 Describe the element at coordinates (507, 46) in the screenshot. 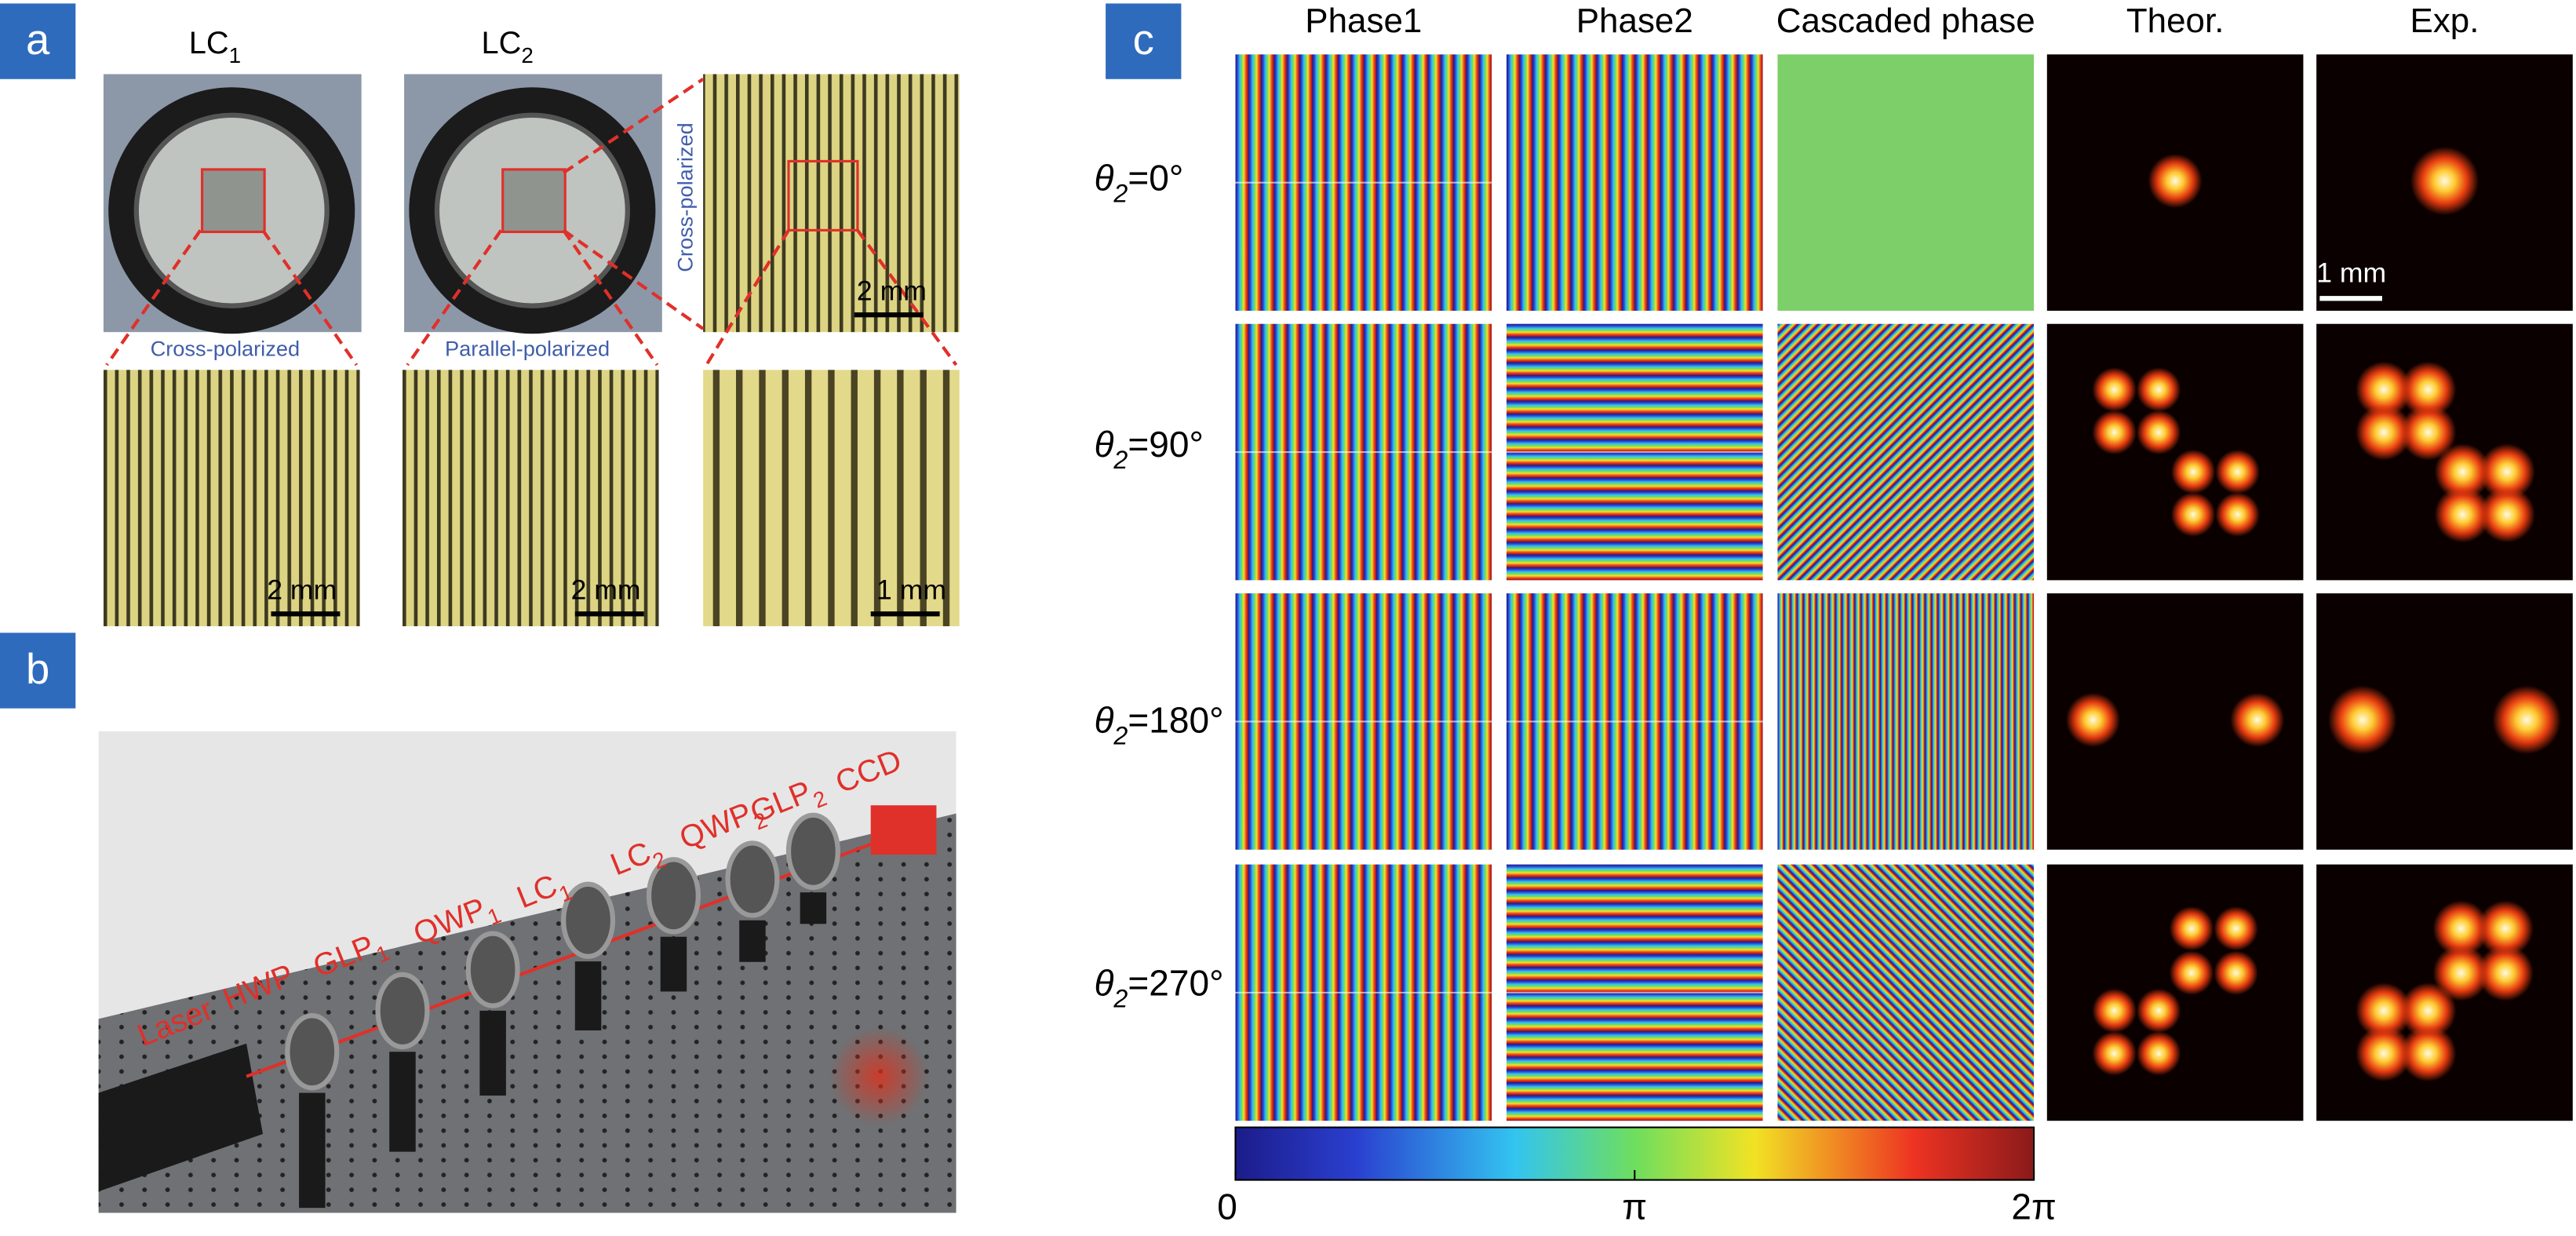

I see `lc-label: LC2` at that location.